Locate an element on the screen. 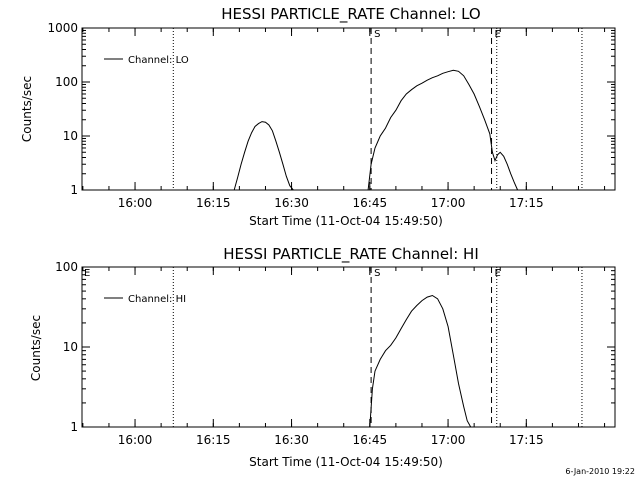 Image resolution: width=640 pixels, height=480 pixels. legend: Channel: LO is located at coordinates (146, 60).